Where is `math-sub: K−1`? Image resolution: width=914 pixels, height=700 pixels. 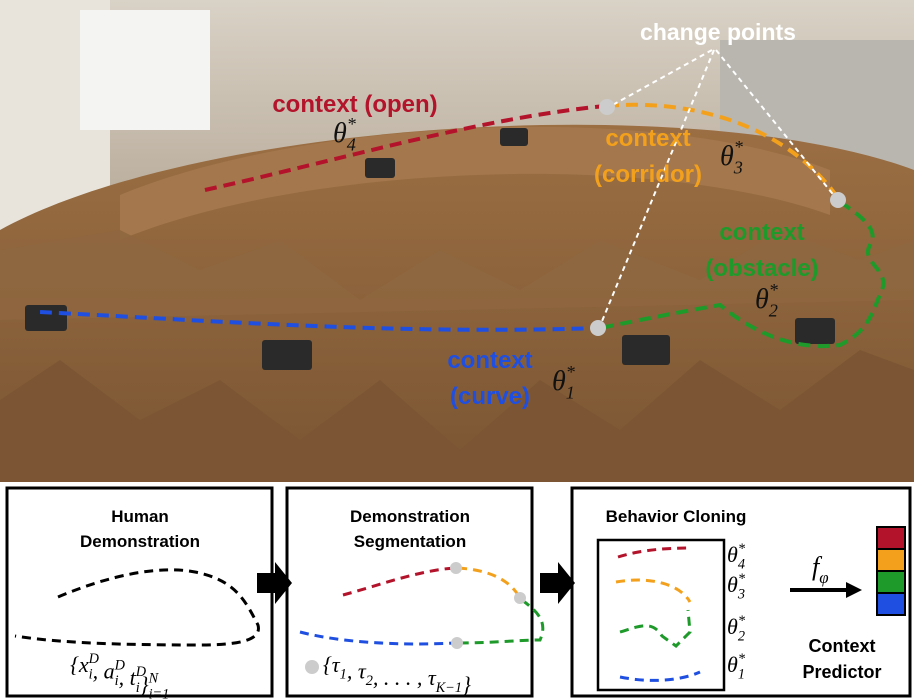
math-sub: K−1 is located at coordinates (448, 688).